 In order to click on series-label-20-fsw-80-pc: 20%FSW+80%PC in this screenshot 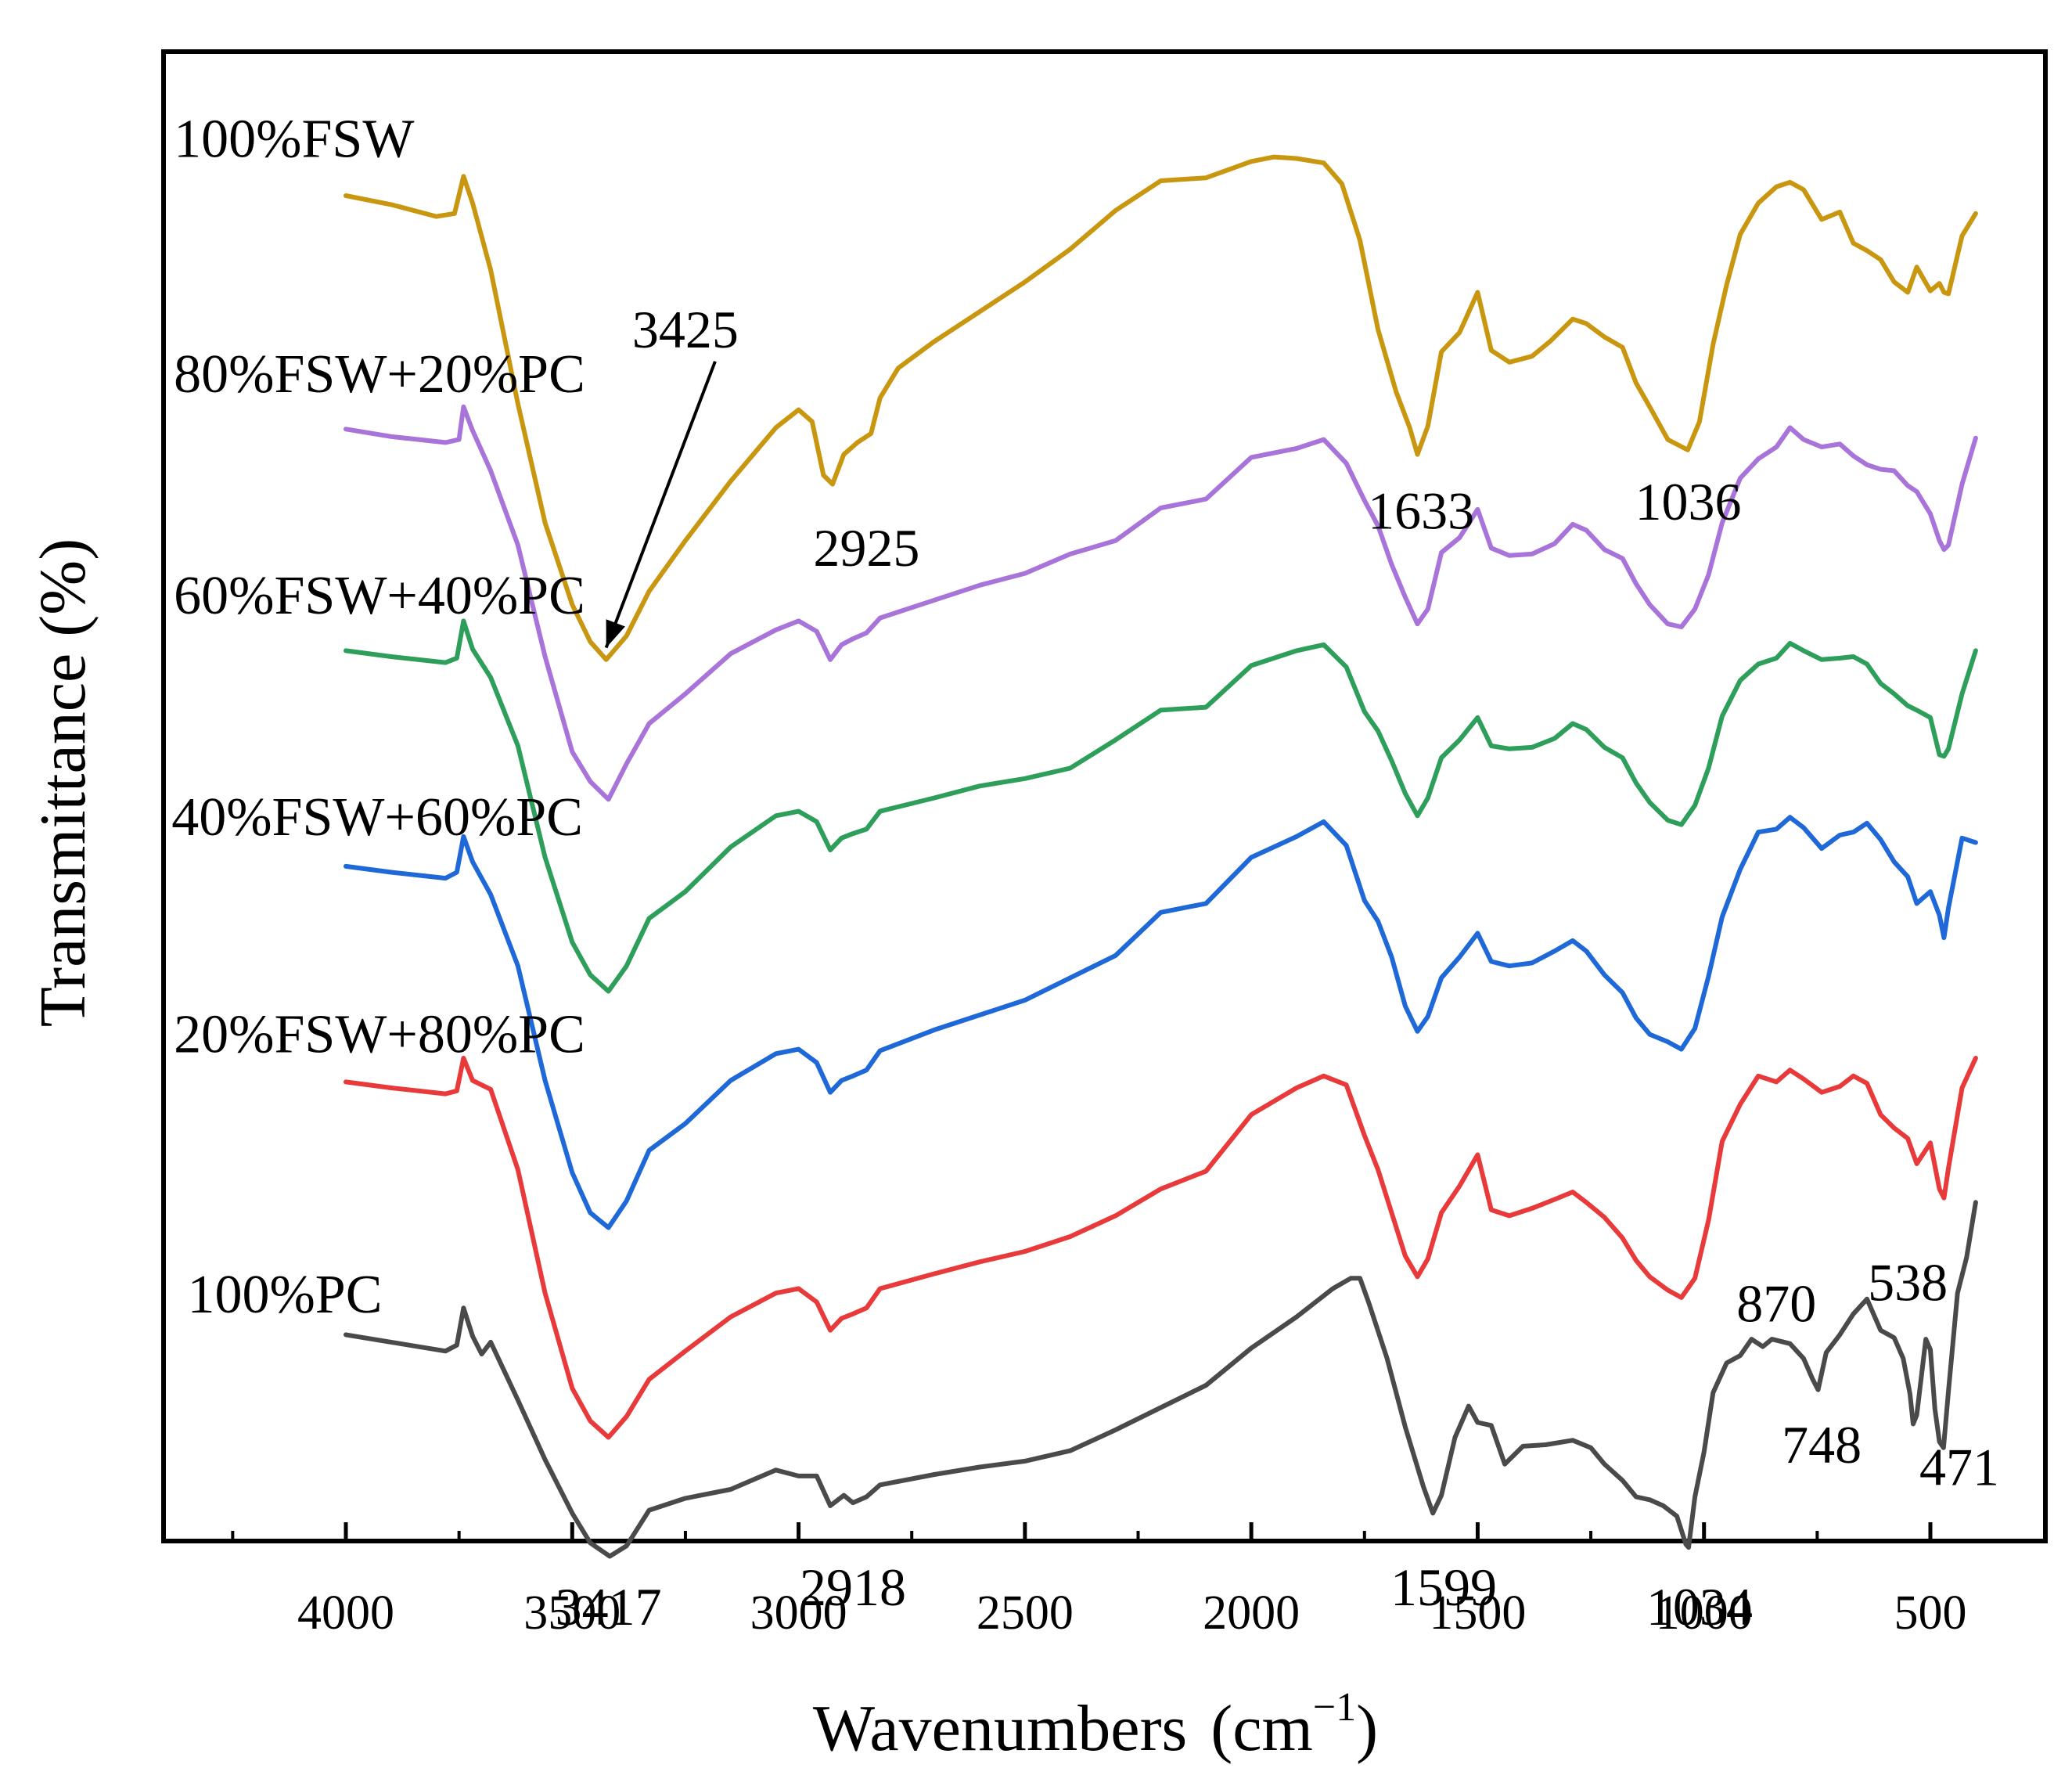, I will do `click(380, 1034)`.